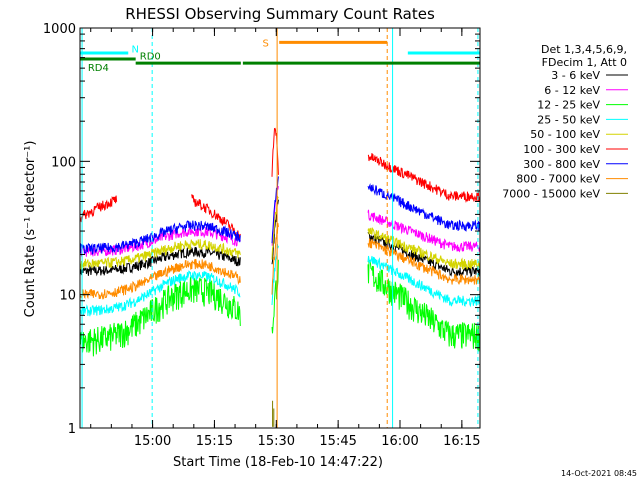  What do you see at coordinates (67, 296) in the screenshot?
I see `y-tick-label: 10` at bounding box center [67, 296].